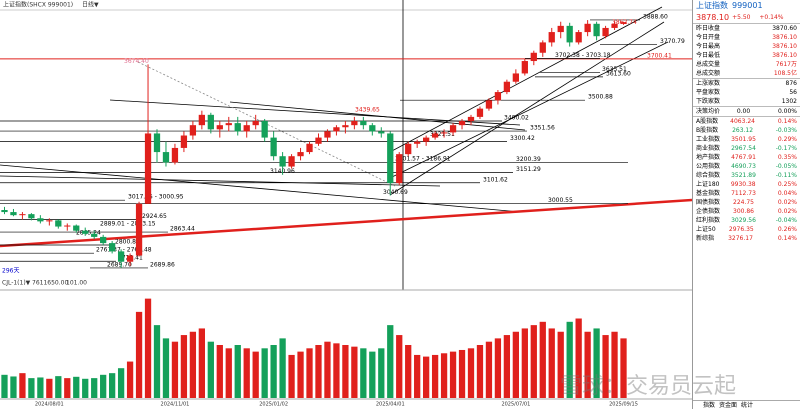  Describe the element at coordinates (787, 139) in the screenshot. I see `index-pct: 0.29%` at that location.